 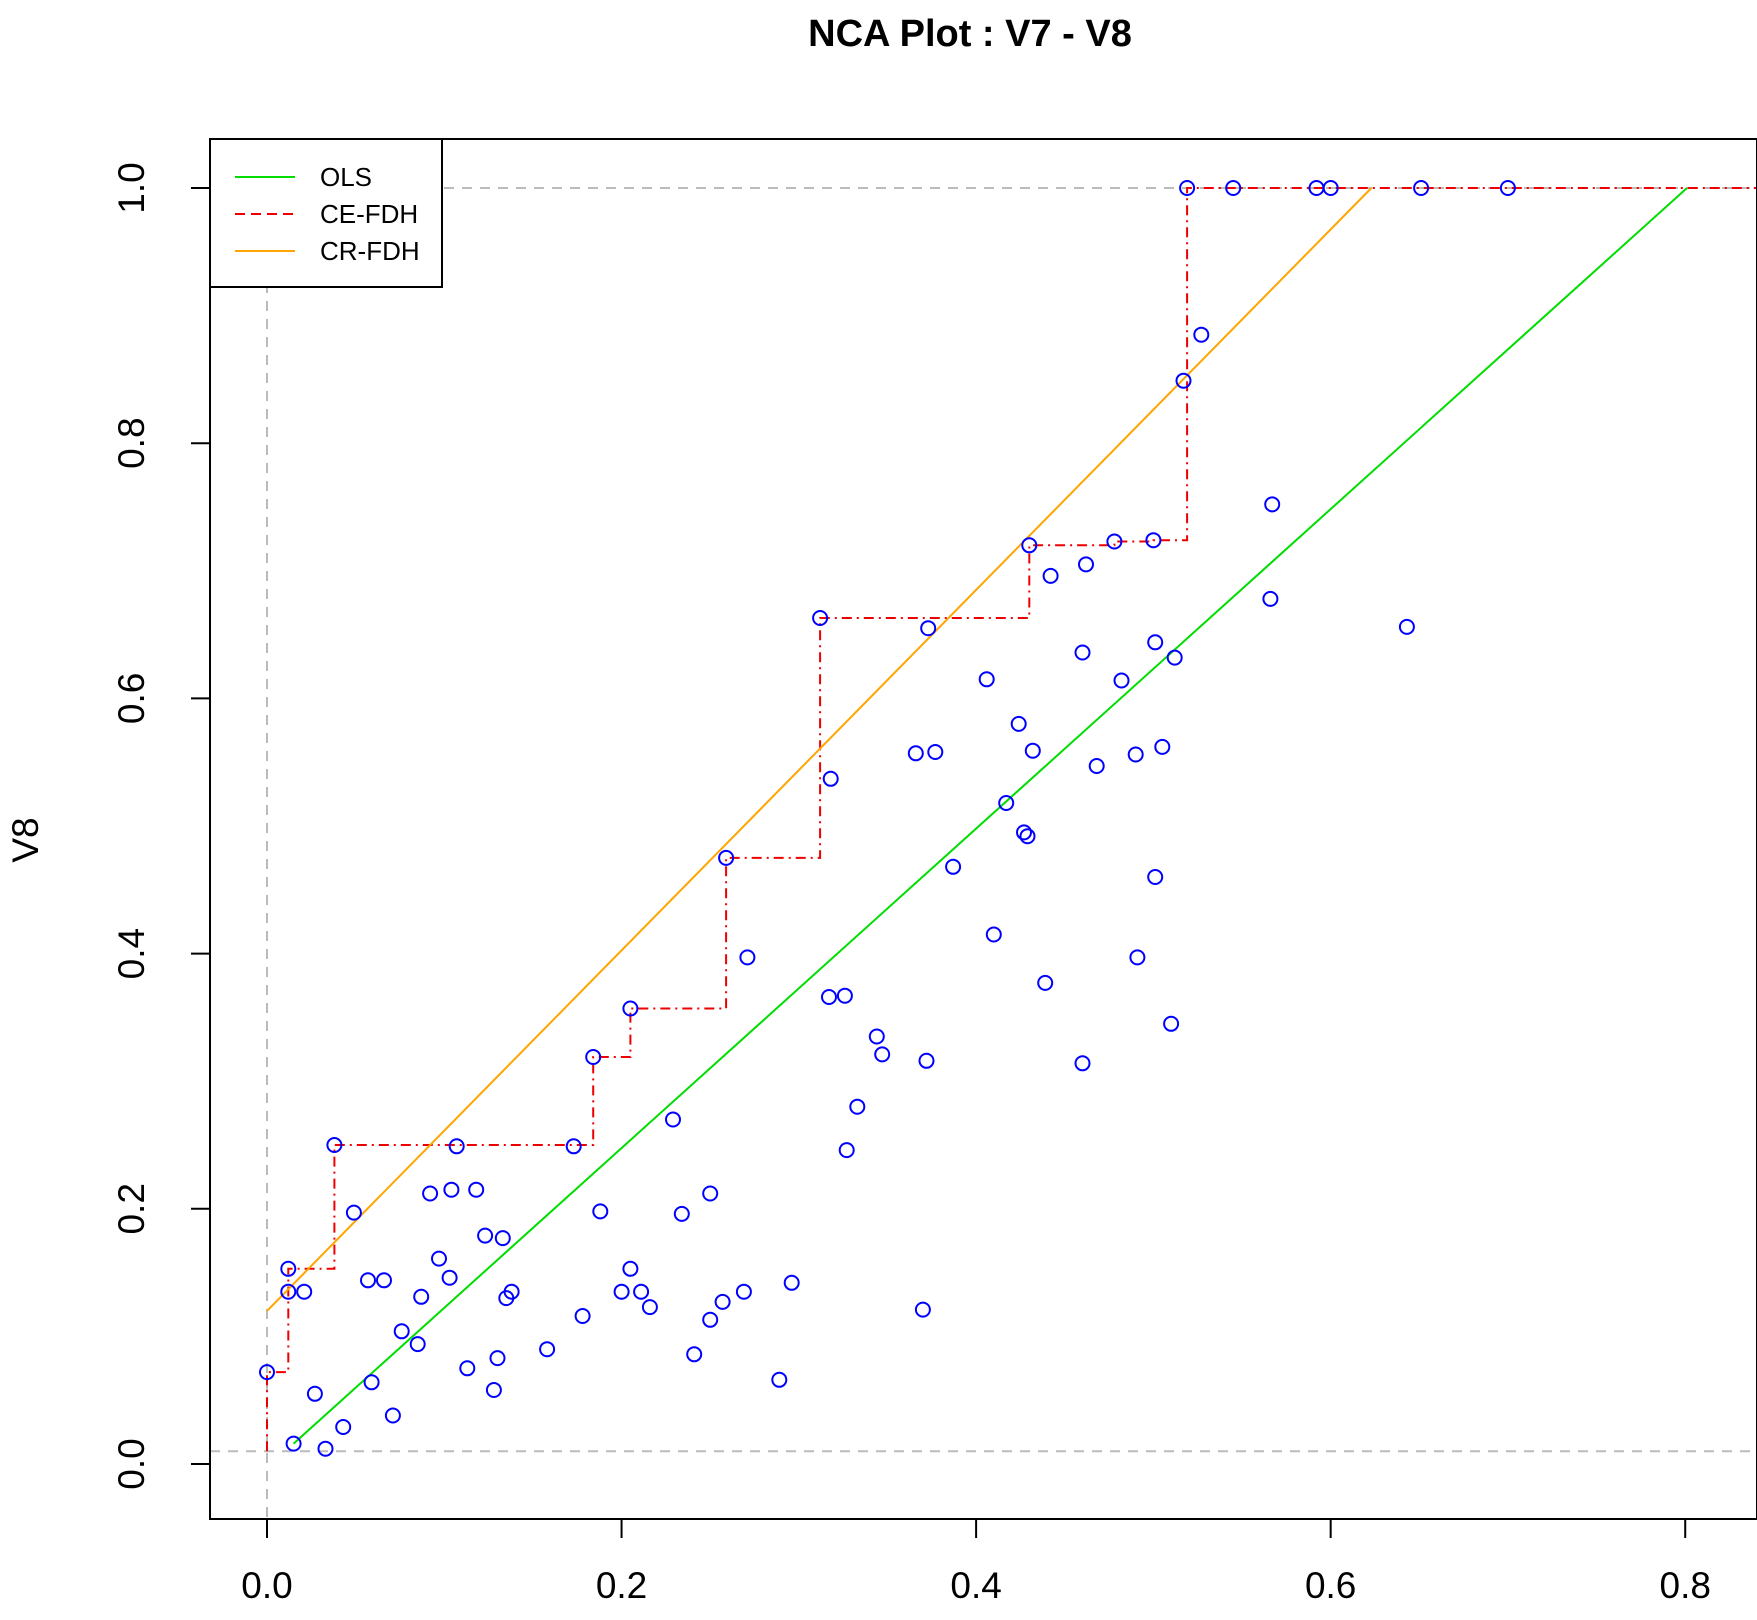 I want to click on legend-box, so click(x=326, y=213).